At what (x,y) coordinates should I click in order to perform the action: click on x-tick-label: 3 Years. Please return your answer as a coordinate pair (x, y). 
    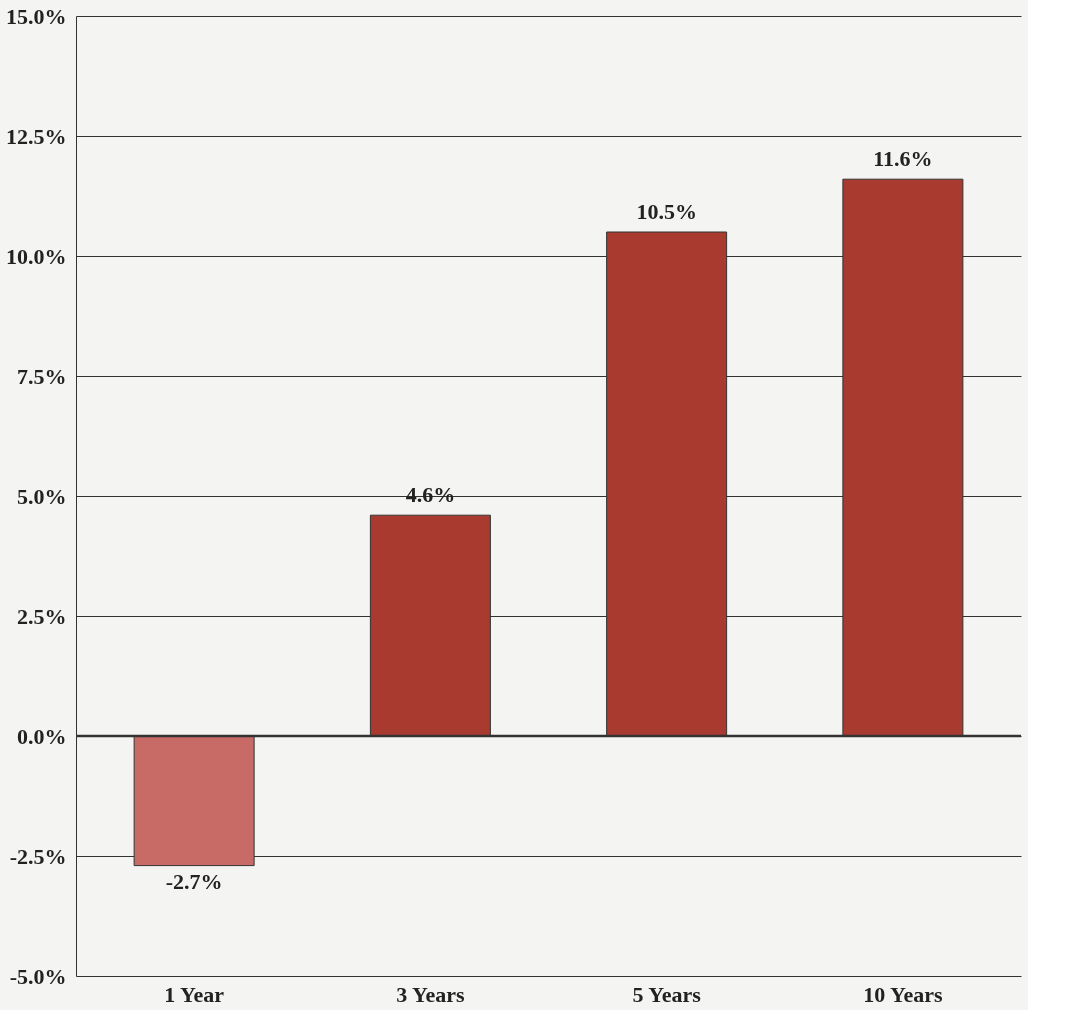
    Looking at the image, I should click on (430, 994).